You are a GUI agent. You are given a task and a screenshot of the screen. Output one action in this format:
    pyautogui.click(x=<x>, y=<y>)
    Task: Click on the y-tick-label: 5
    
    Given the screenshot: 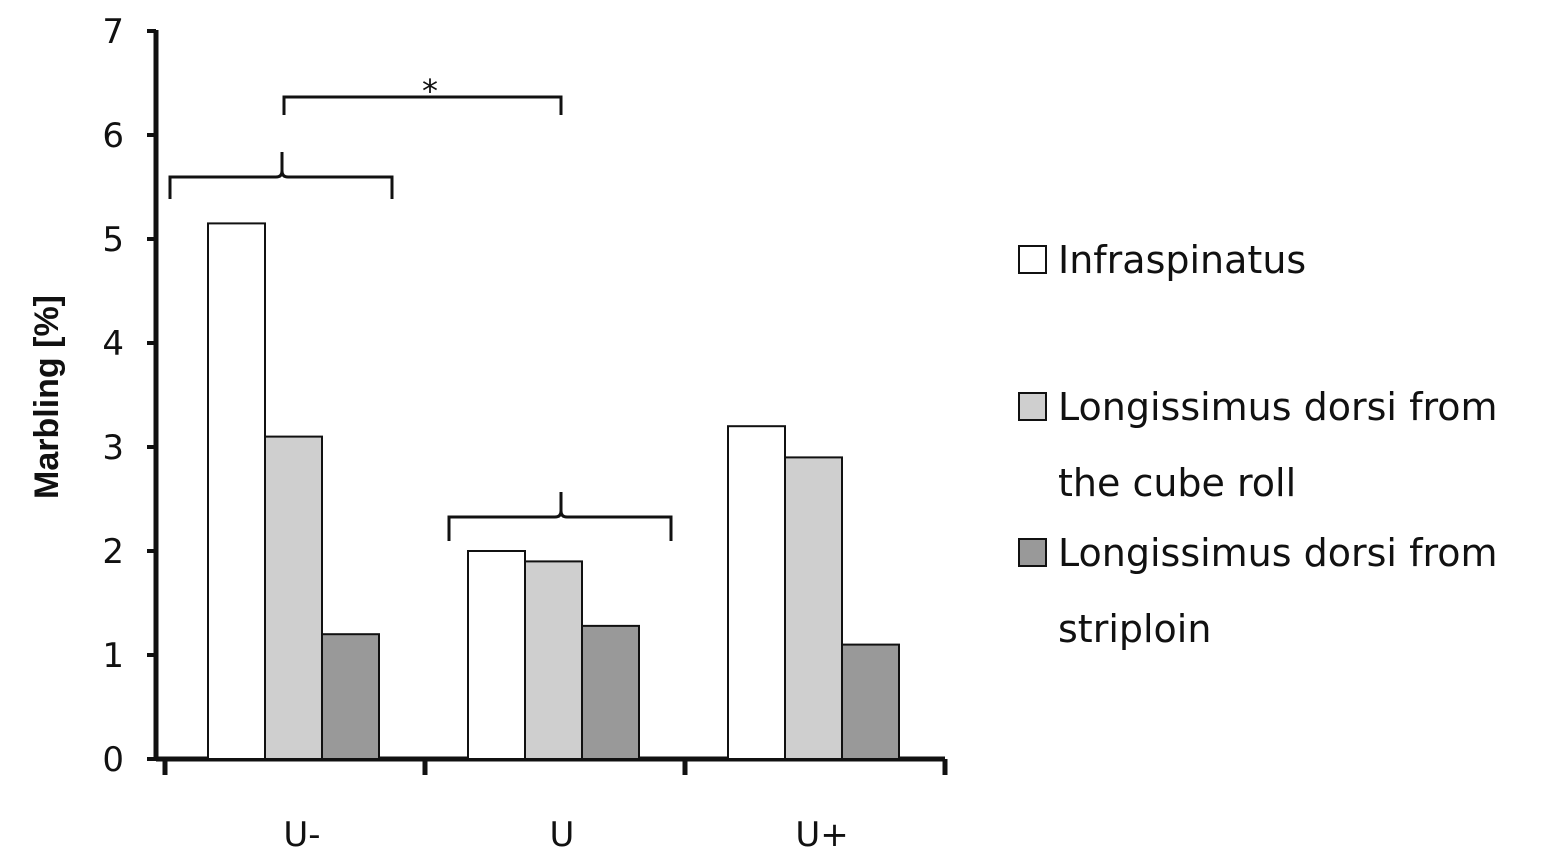 What is the action you would take?
    pyautogui.click(x=113, y=240)
    